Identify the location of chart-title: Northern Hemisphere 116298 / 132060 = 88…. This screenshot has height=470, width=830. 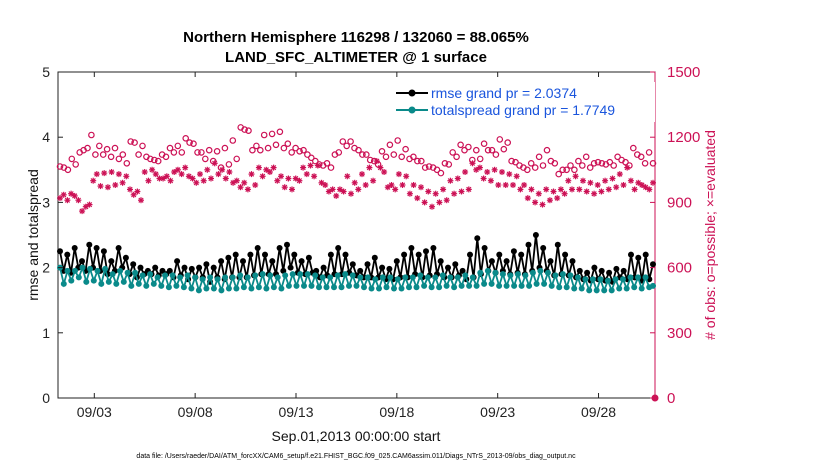
(356, 37).